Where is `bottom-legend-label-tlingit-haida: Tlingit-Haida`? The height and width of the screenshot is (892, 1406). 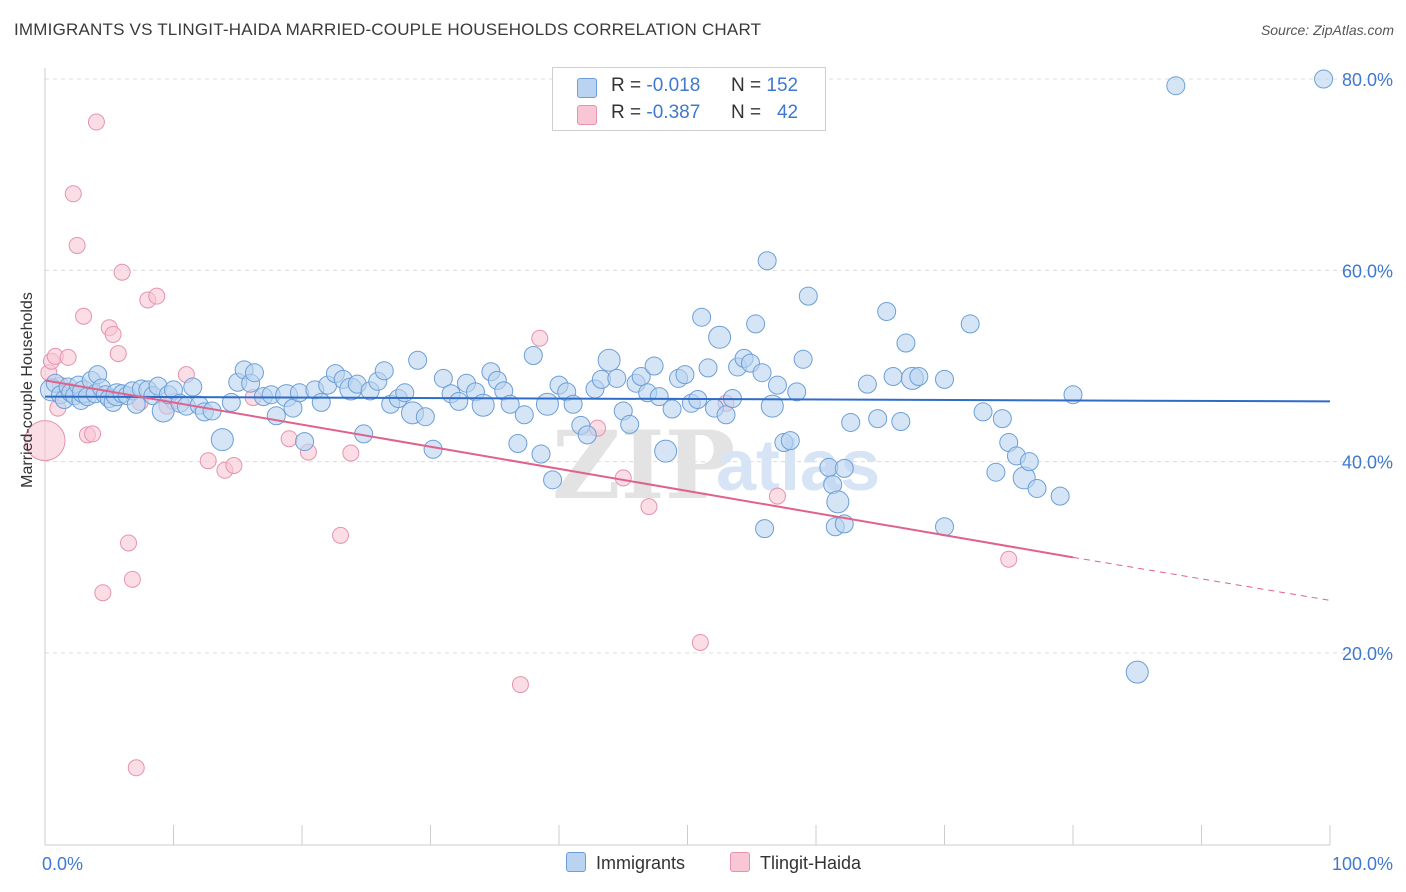 bottom-legend-label-tlingit-haida: Tlingit-Haida is located at coordinates (811, 863).